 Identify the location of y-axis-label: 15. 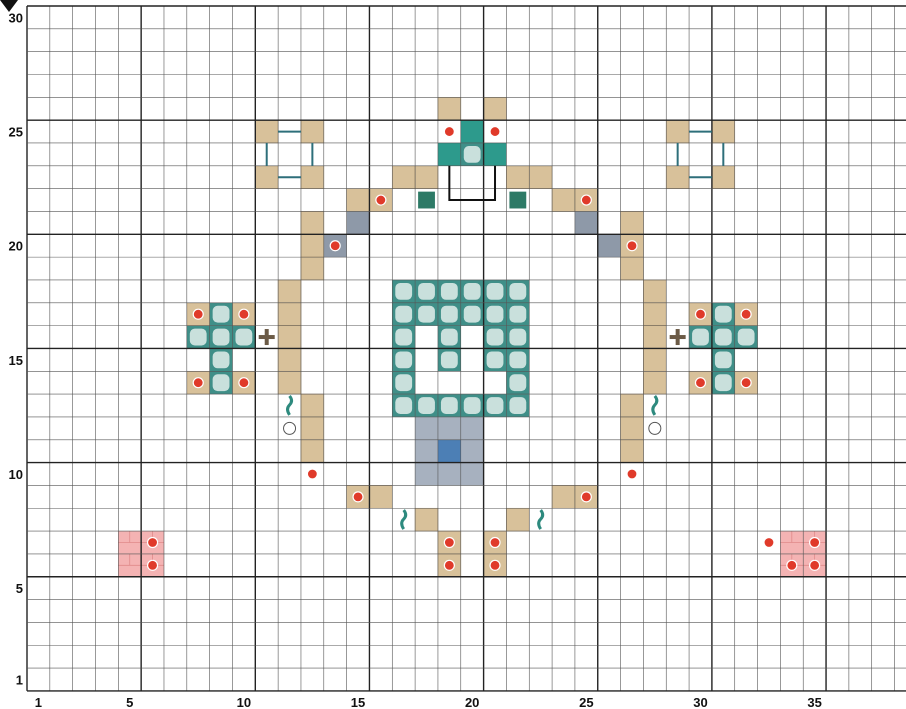
(16, 360).